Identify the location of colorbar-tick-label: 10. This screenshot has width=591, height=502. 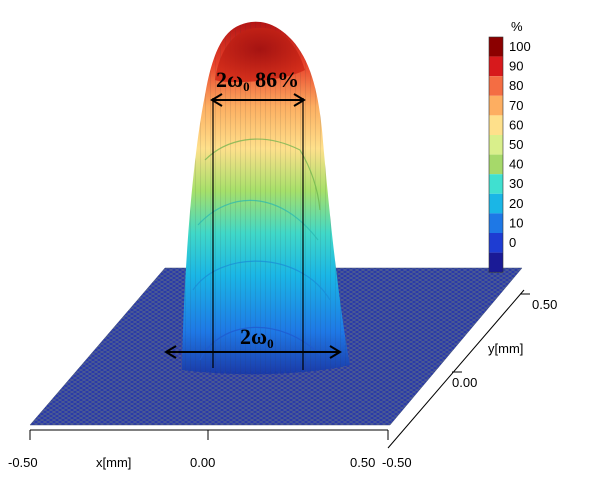
(516, 222).